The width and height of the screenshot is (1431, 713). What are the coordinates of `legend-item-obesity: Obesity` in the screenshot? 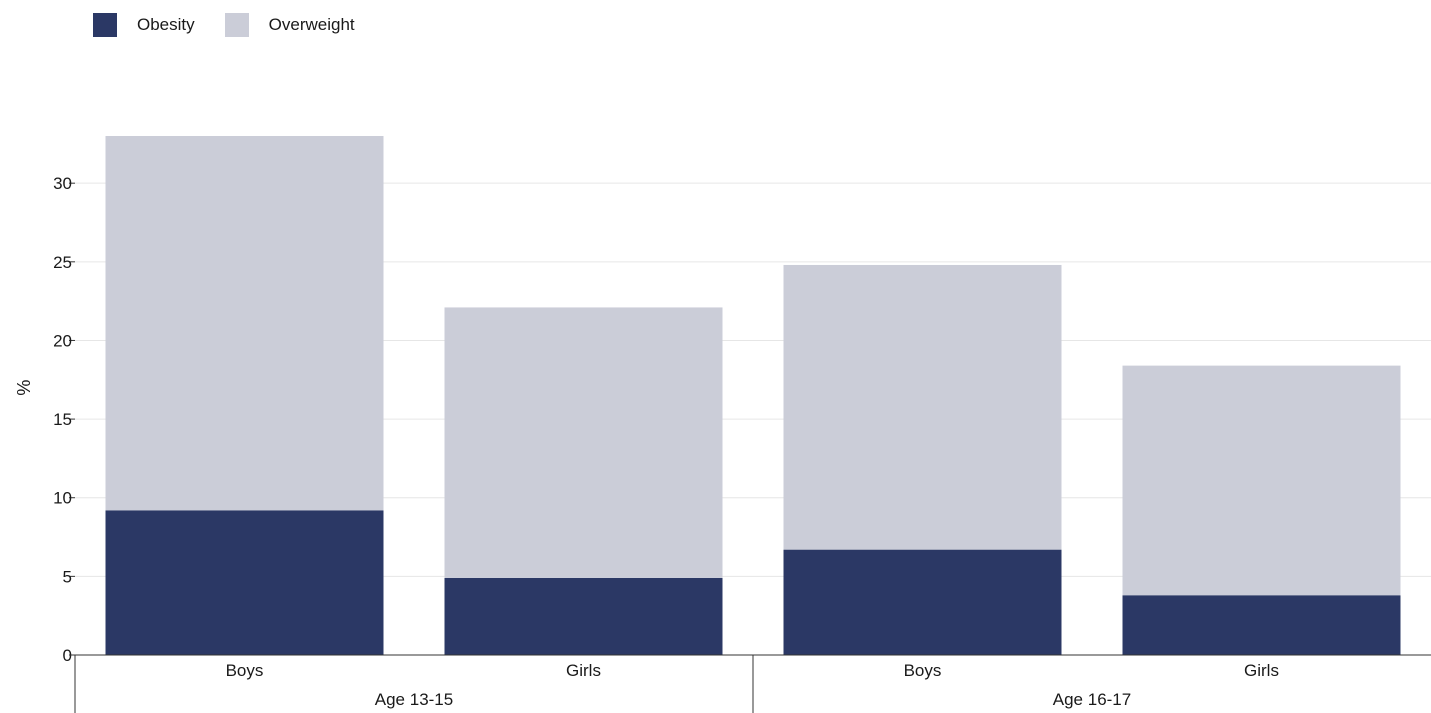 It's located at (144, 25).